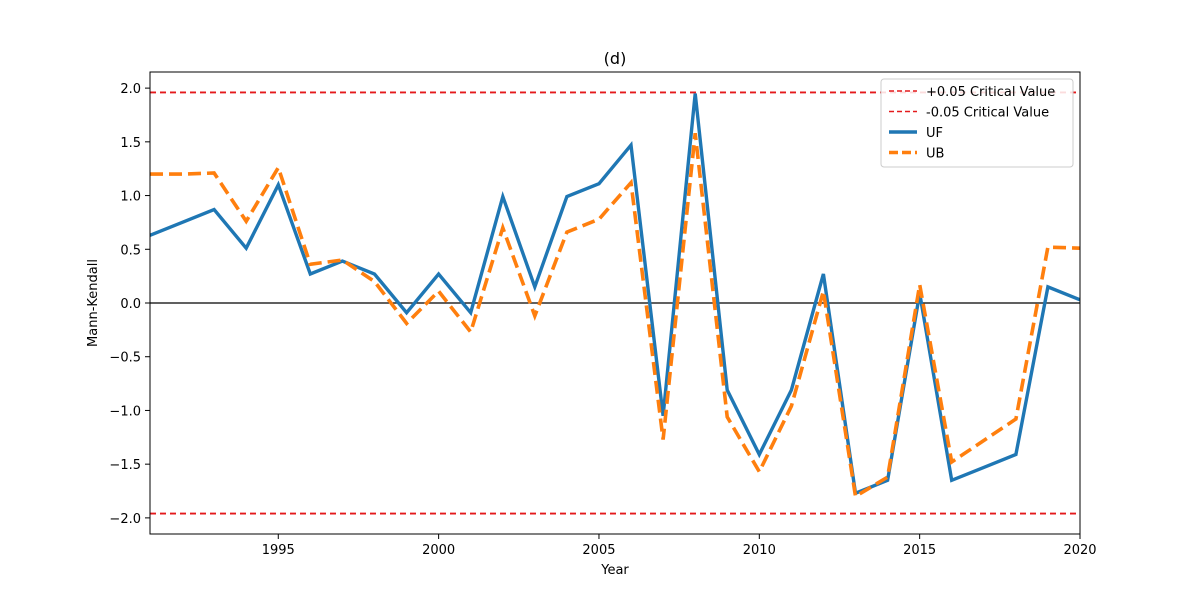 Image resolution: width=1200 pixels, height=600 pixels. I want to click on x-tick-label: 2010, so click(759, 550).